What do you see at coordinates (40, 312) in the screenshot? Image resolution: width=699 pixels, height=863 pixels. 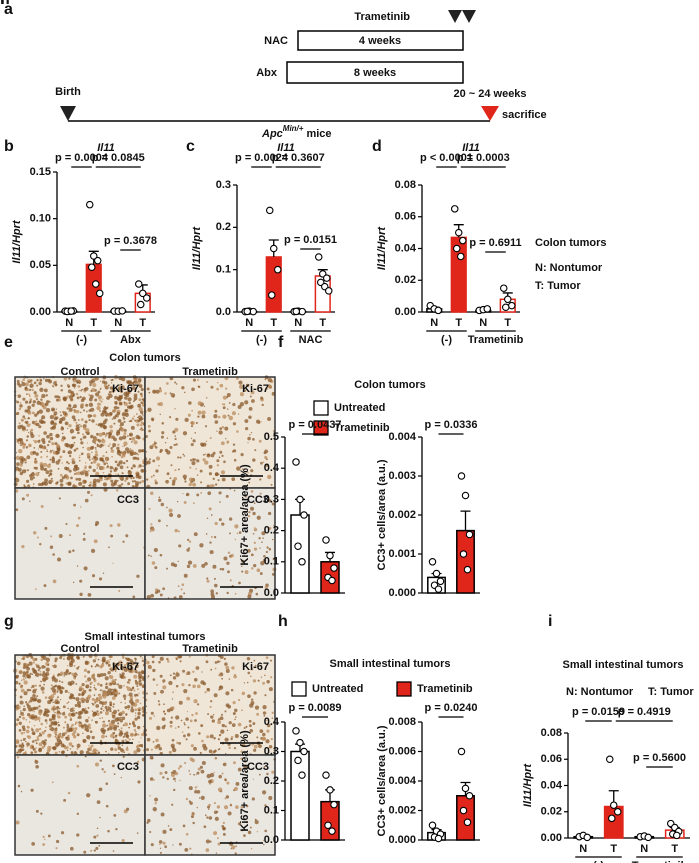 I see `y-tick-label: 0.00` at bounding box center [40, 312].